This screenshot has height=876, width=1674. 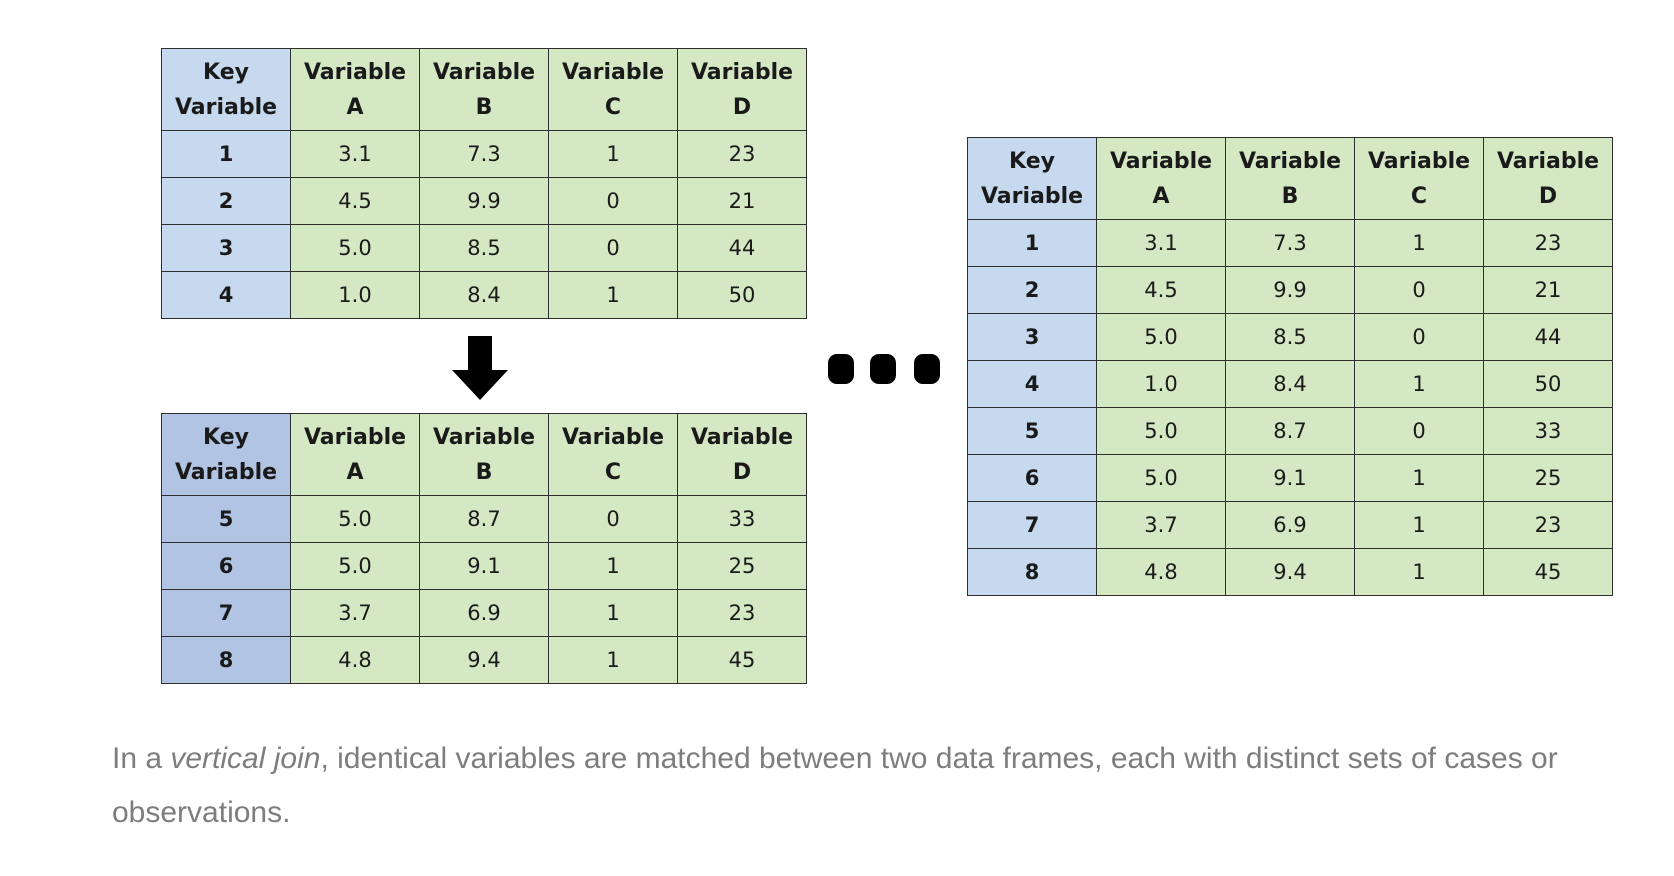 I want to click on table-row: 7 3.7 6.9 1 23, so click(x=1290, y=525).